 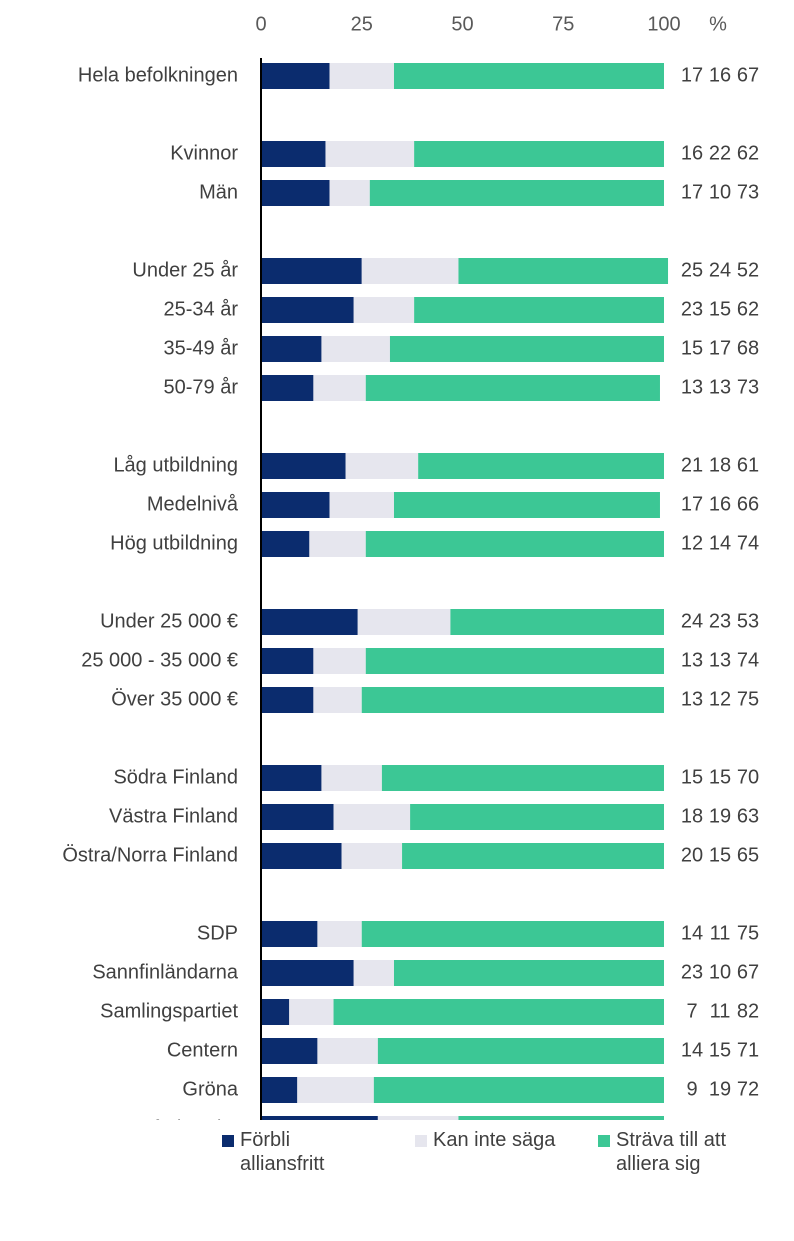 What do you see at coordinates (692, 1118) in the screenshot?
I see `value-label: 29` at bounding box center [692, 1118].